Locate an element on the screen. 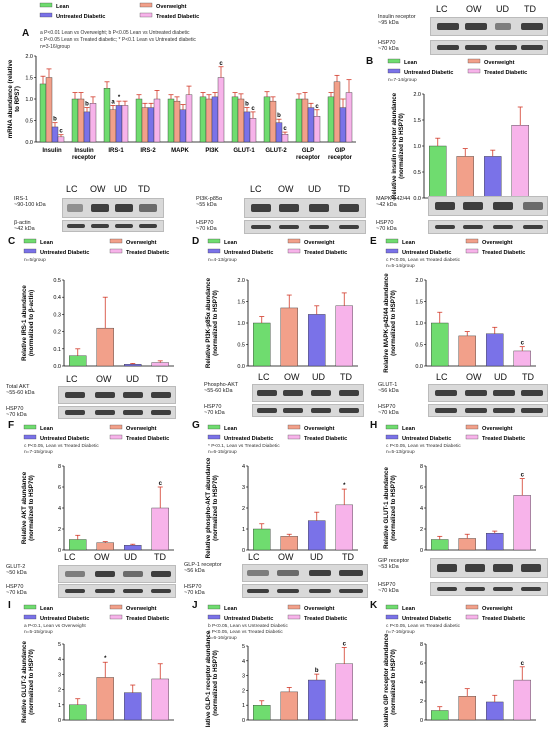  blot-target-label: Total AKT ~55-60 kDa is located at coordinates (20, 390).